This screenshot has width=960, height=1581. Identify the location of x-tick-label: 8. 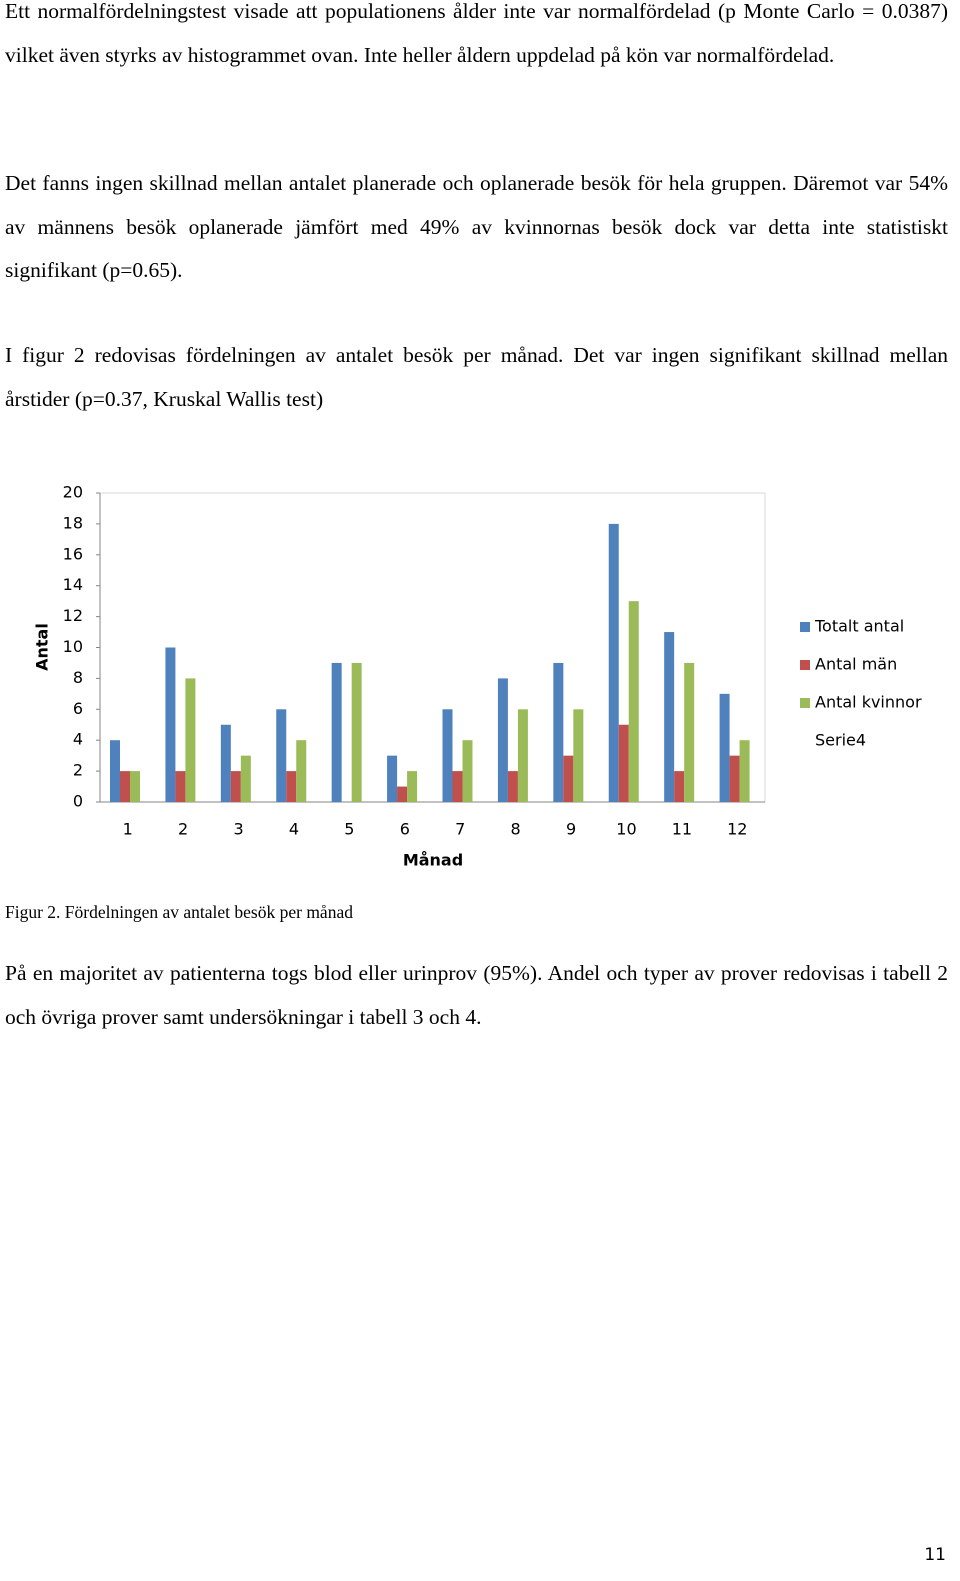
(516, 829).